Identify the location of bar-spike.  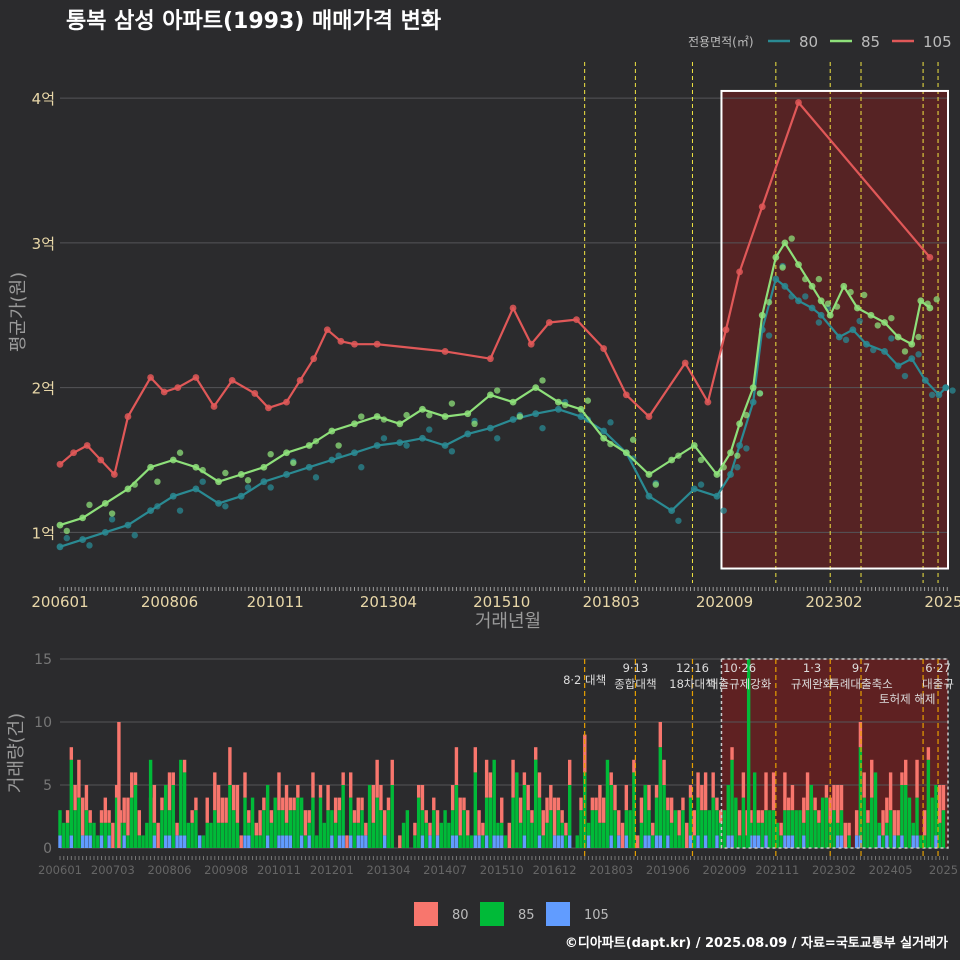
(119, 785).